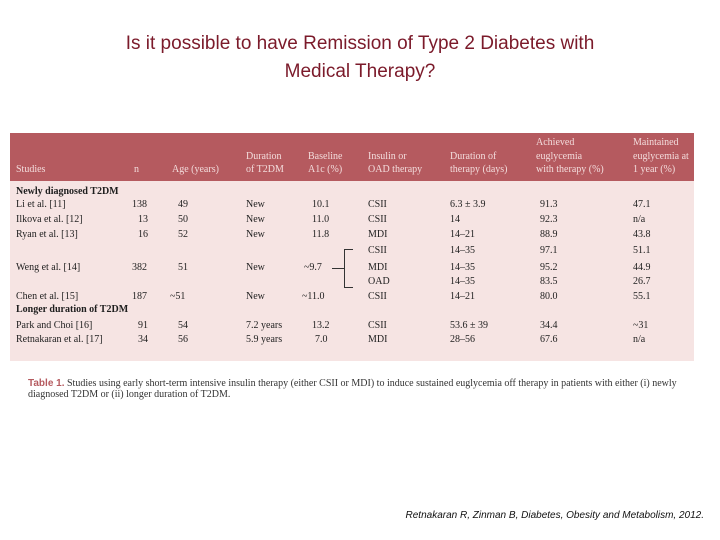  What do you see at coordinates (641, 325) in the screenshot?
I see `table-row-park-maintained: ~31` at bounding box center [641, 325].